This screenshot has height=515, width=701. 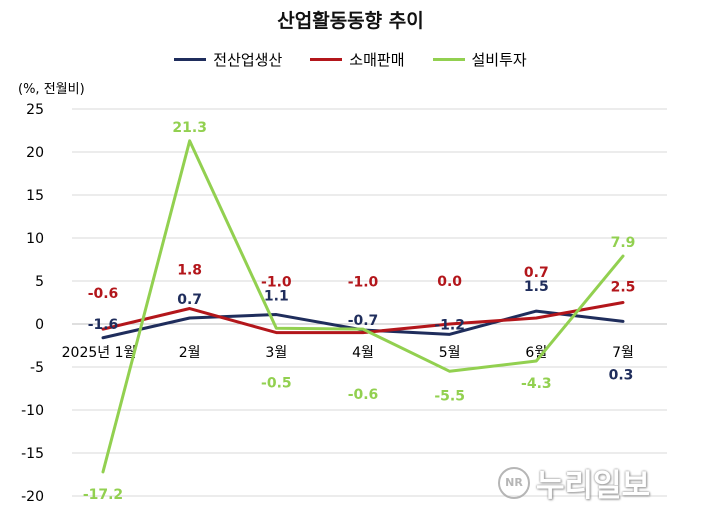 I want to click on data-label: 0.0, so click(x=449, y=282).